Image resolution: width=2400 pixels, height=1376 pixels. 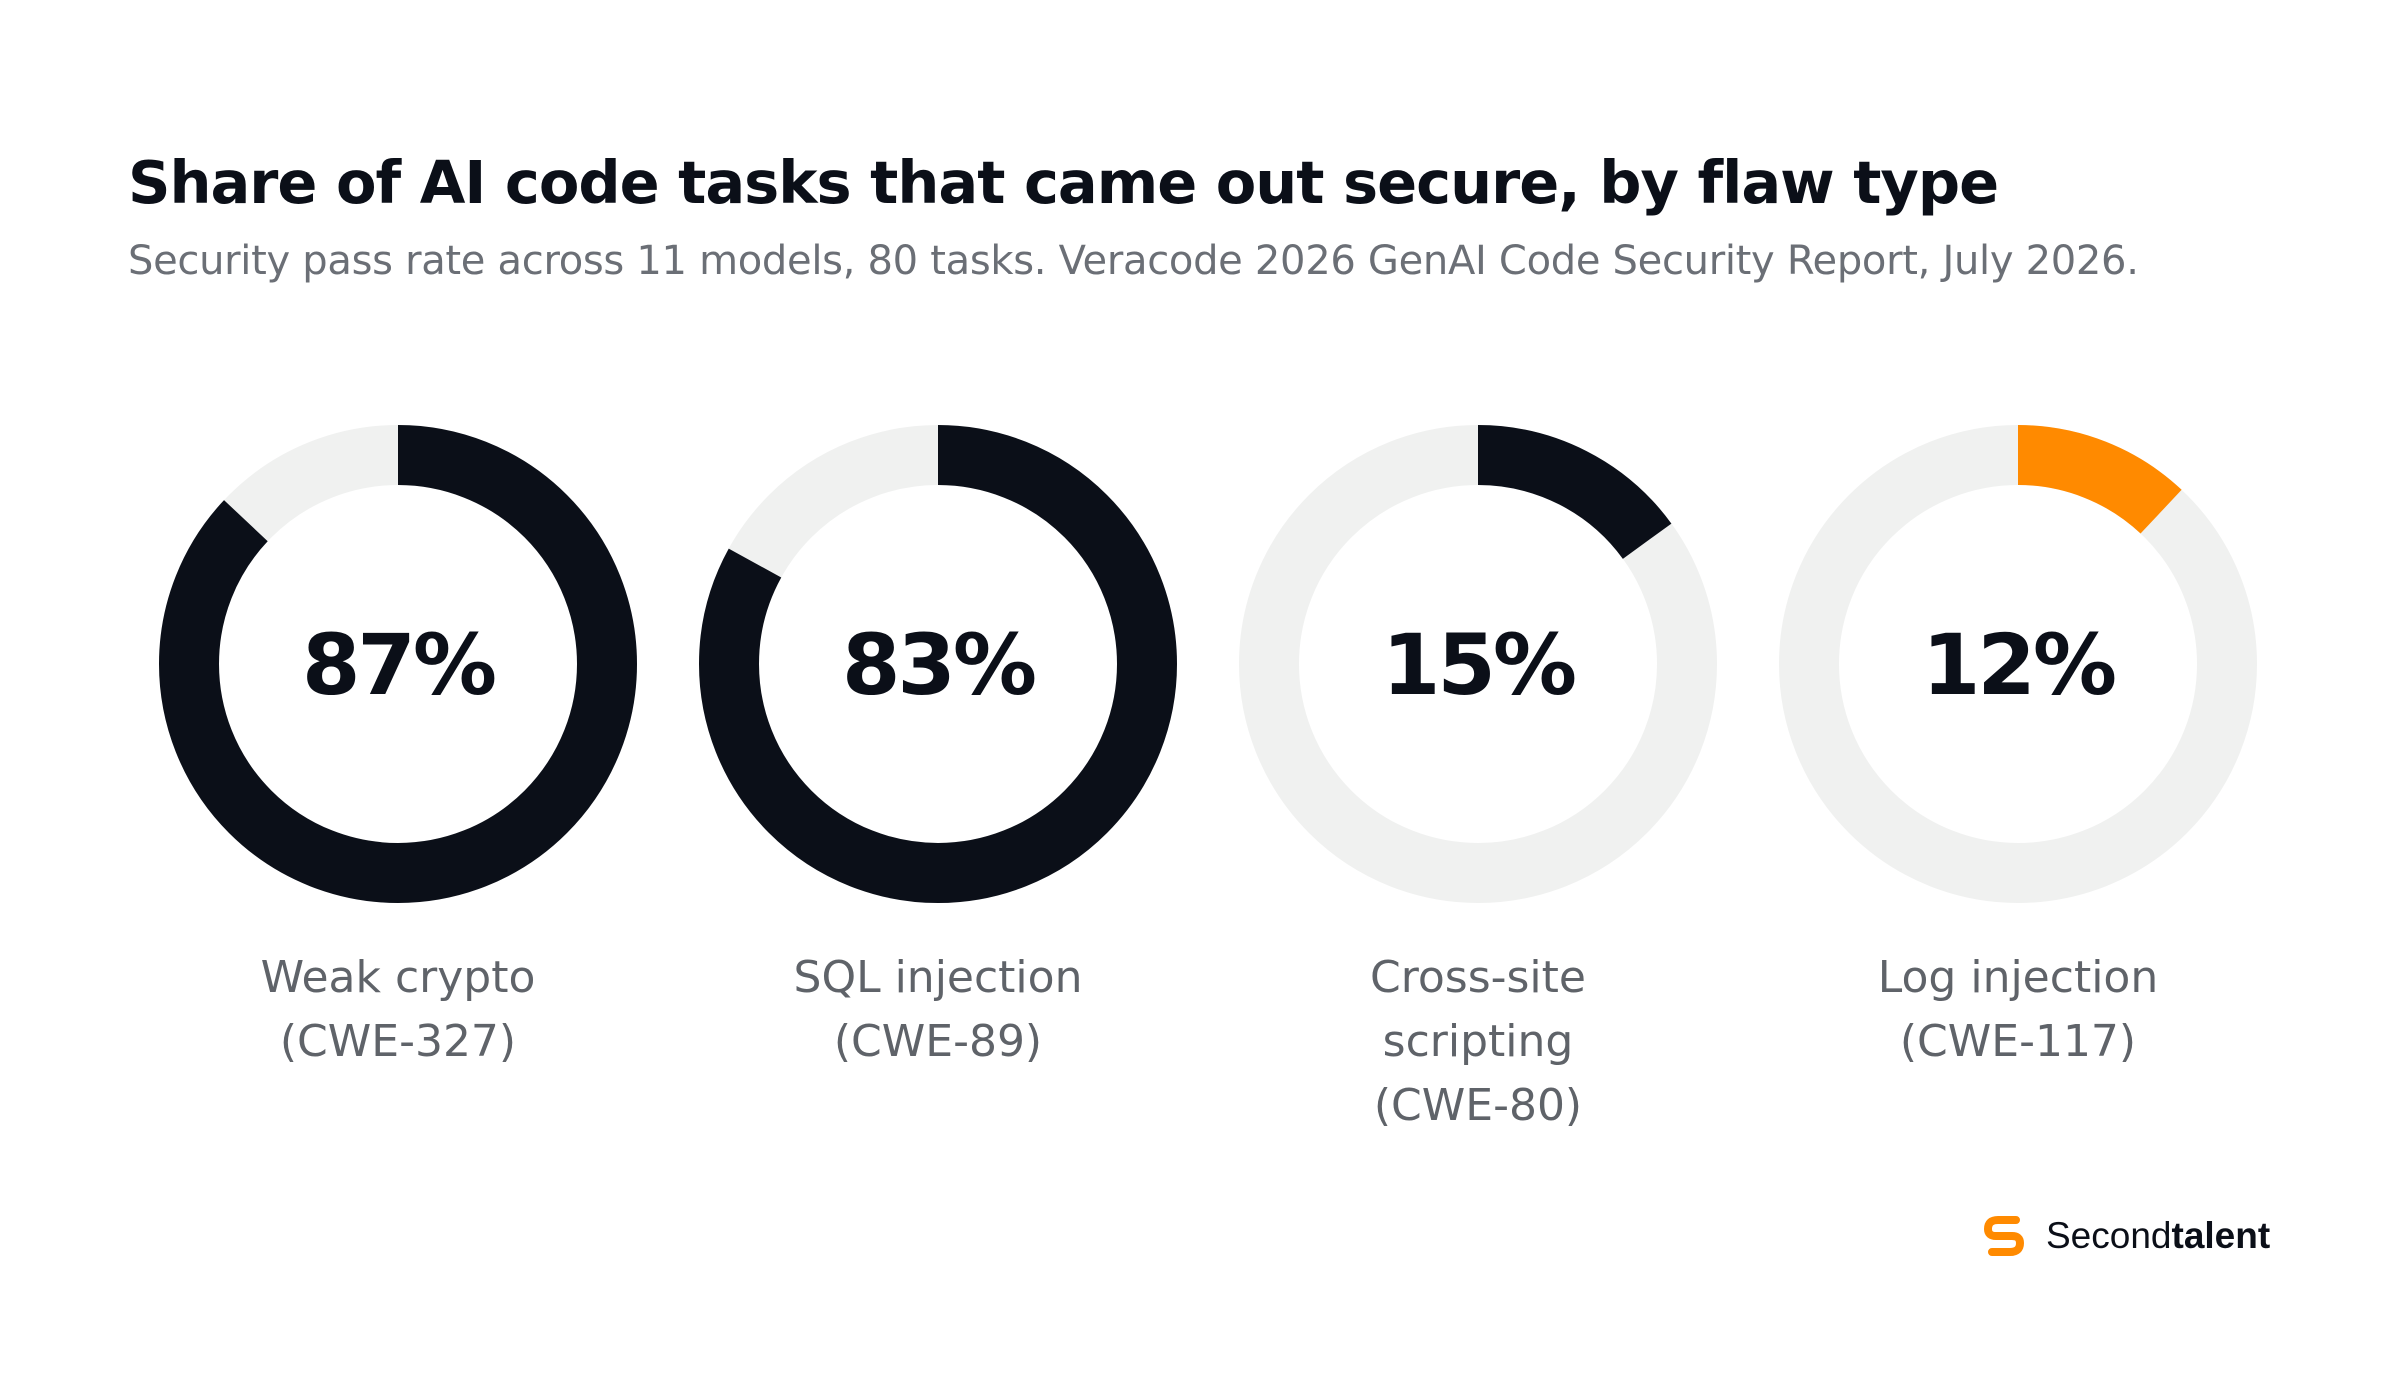 I want to click on donut-value-label: 15%, so click(x=1478, y=665).